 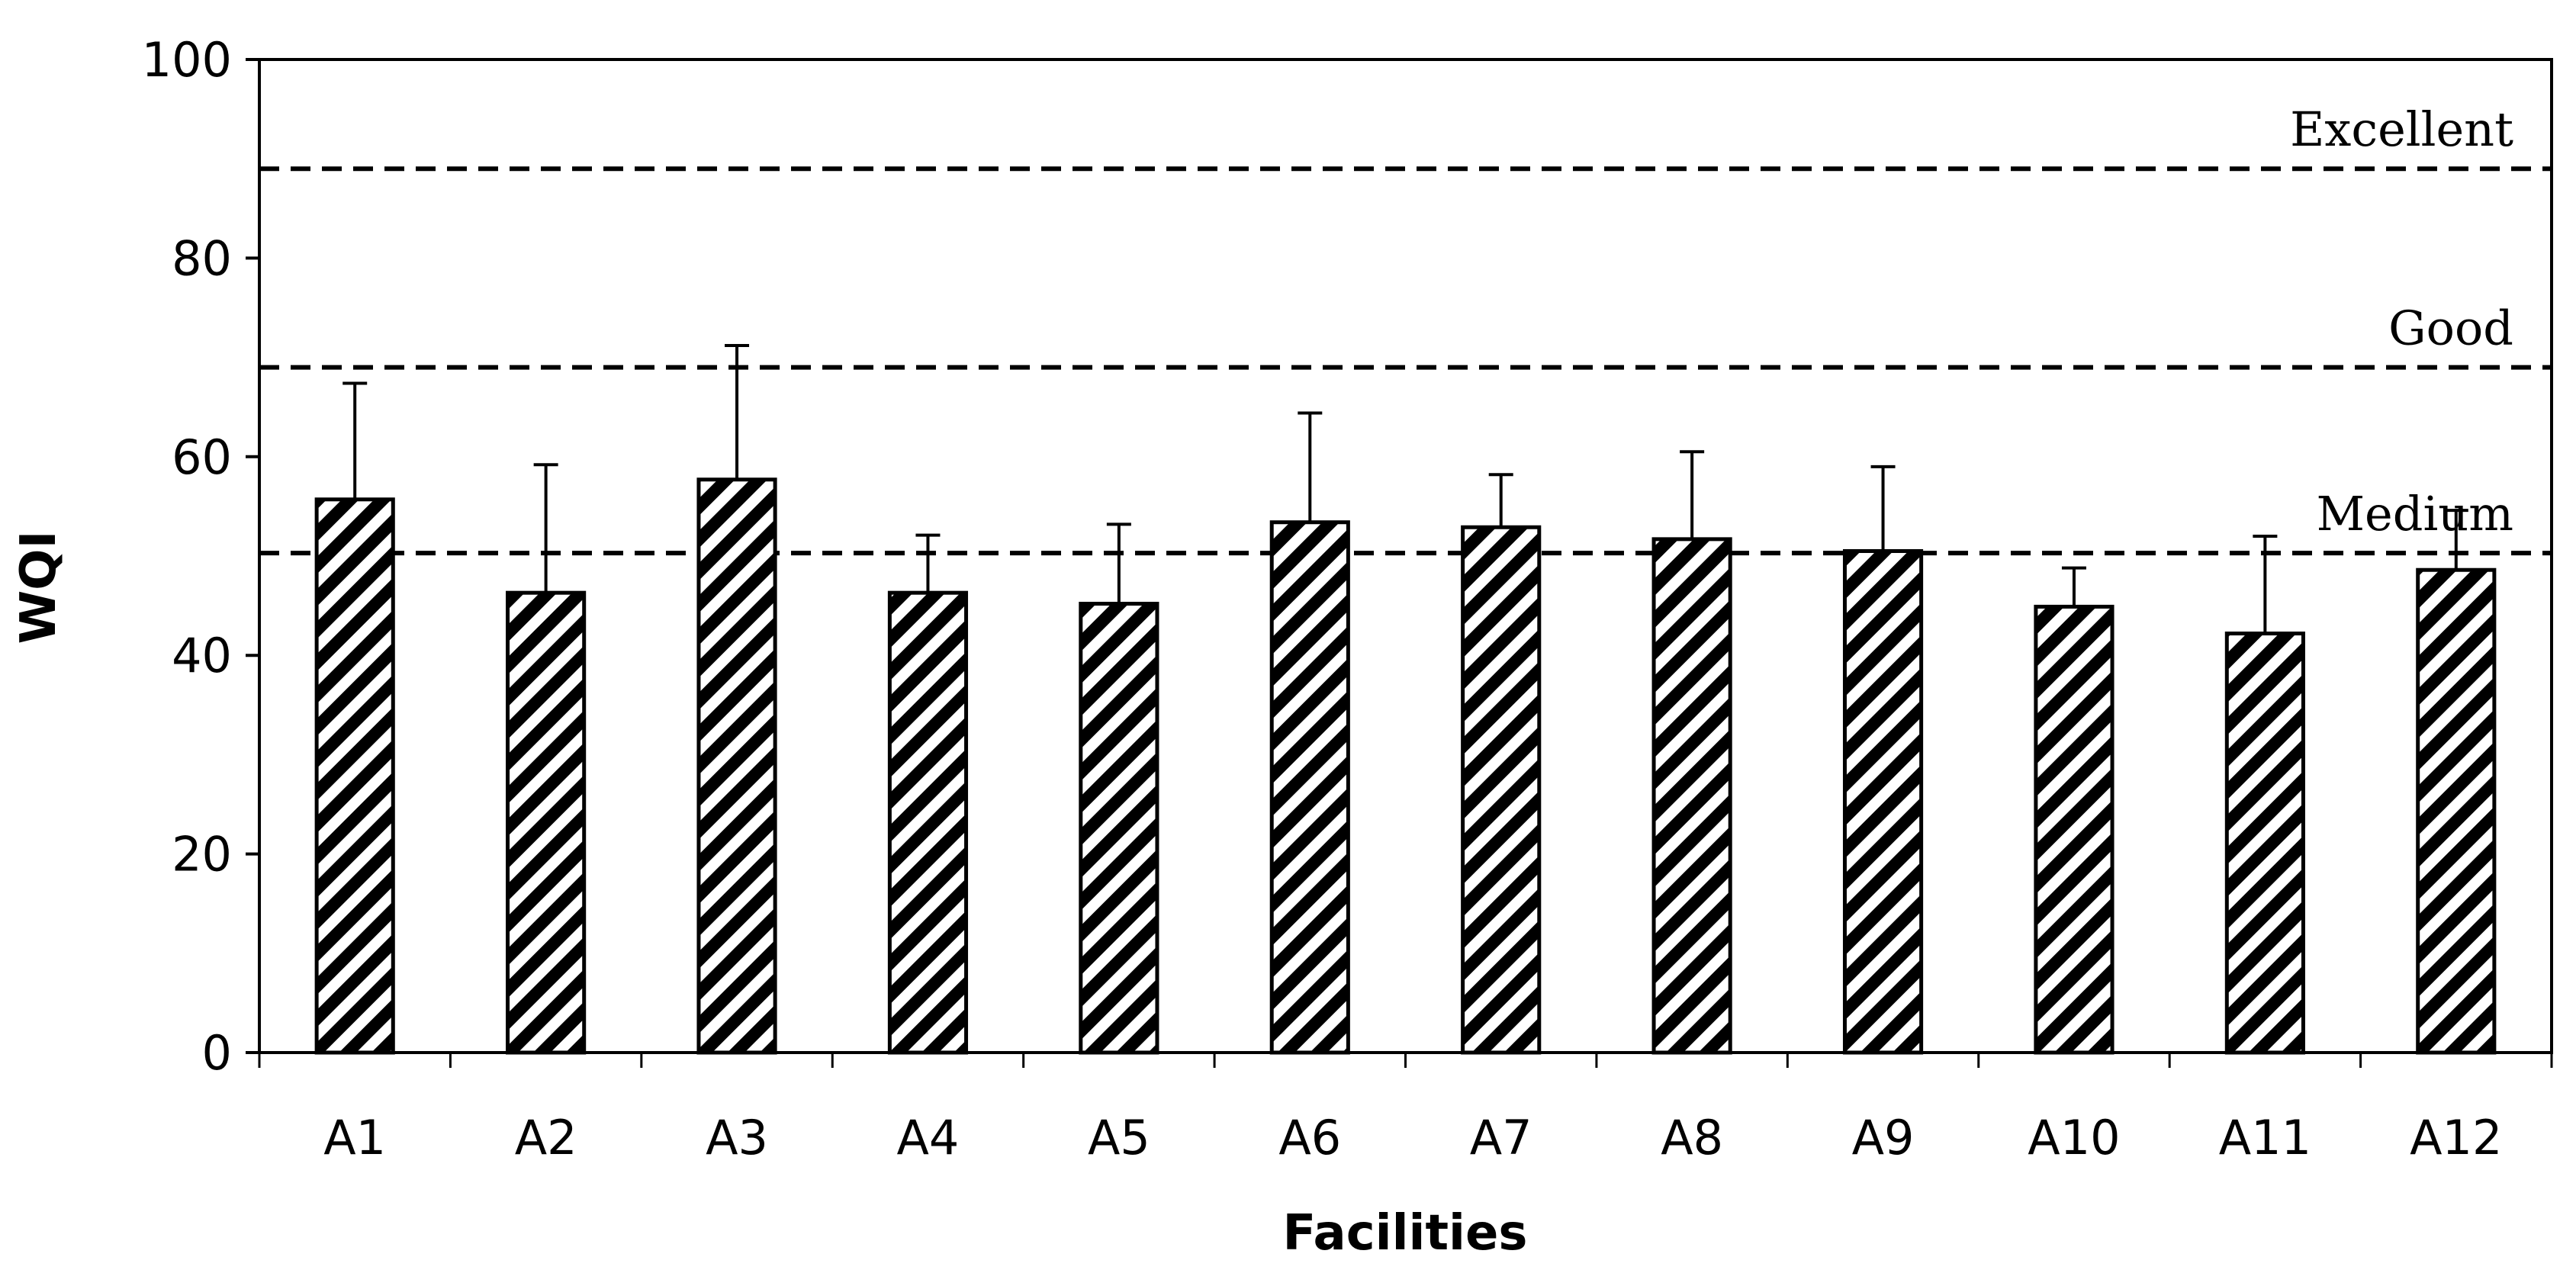 What do you see at coordinates (2456, 1137) in the screenshot?
I see `x-tick-label: A12` at bounding box center [2456, 1137].